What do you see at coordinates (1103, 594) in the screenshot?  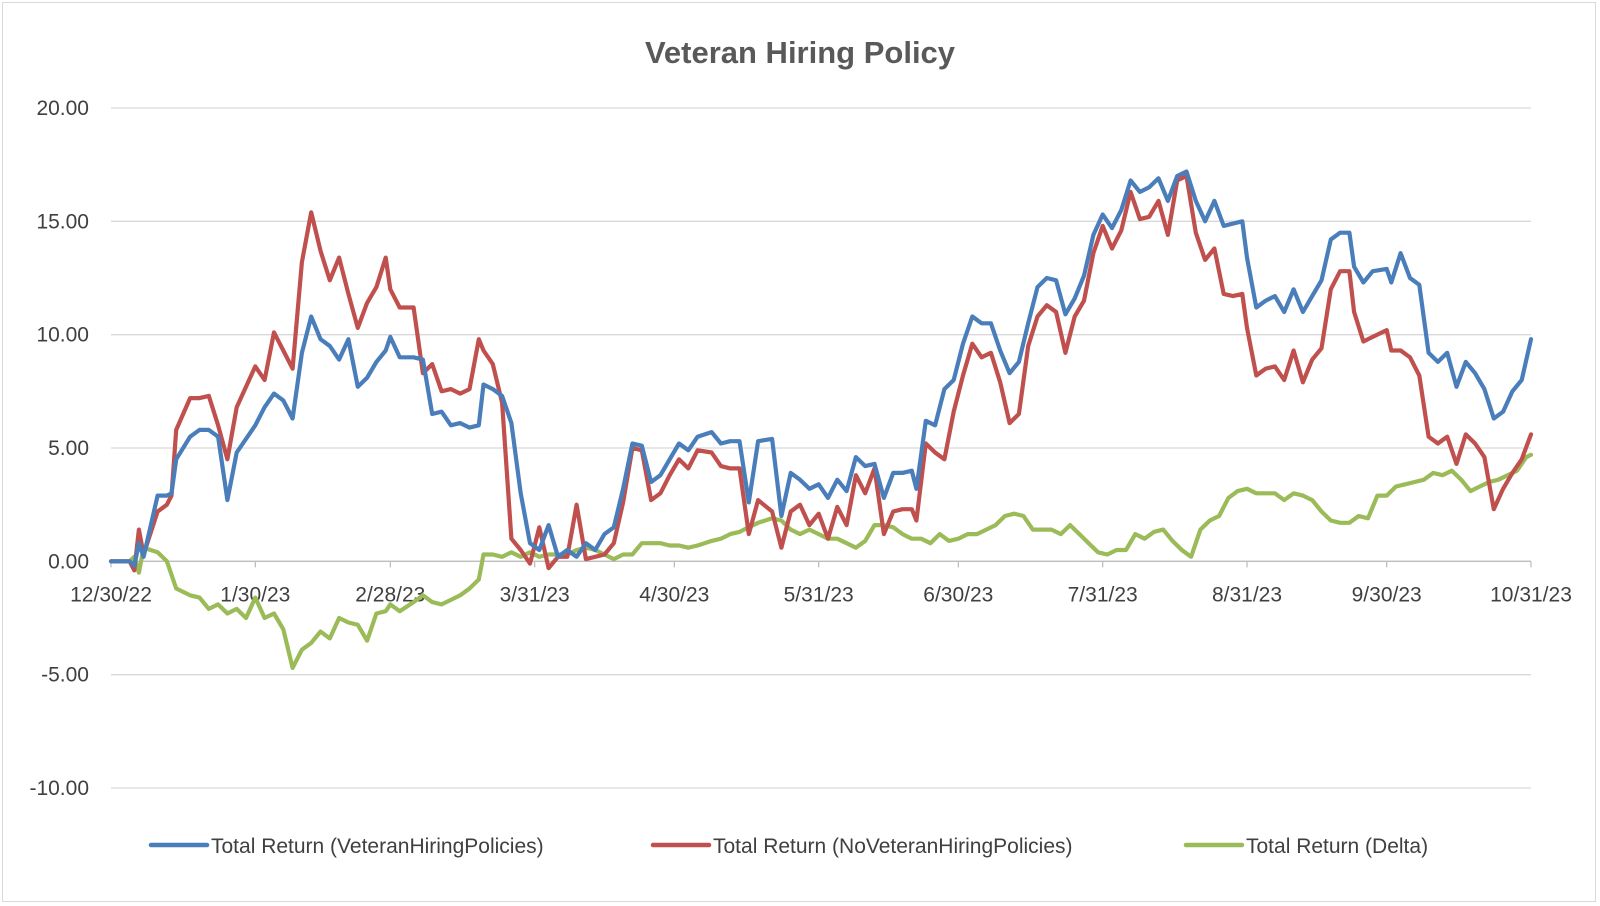 I see `x-tick-label: 7/31/23` at bounding box center [1103, 594].